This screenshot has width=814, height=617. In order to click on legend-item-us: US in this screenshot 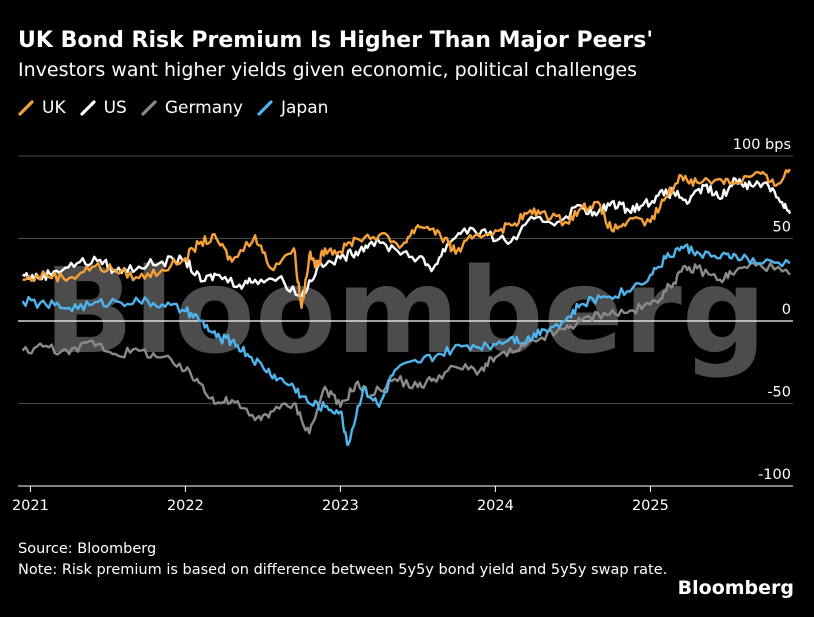, I will do `click(103, 108)`.